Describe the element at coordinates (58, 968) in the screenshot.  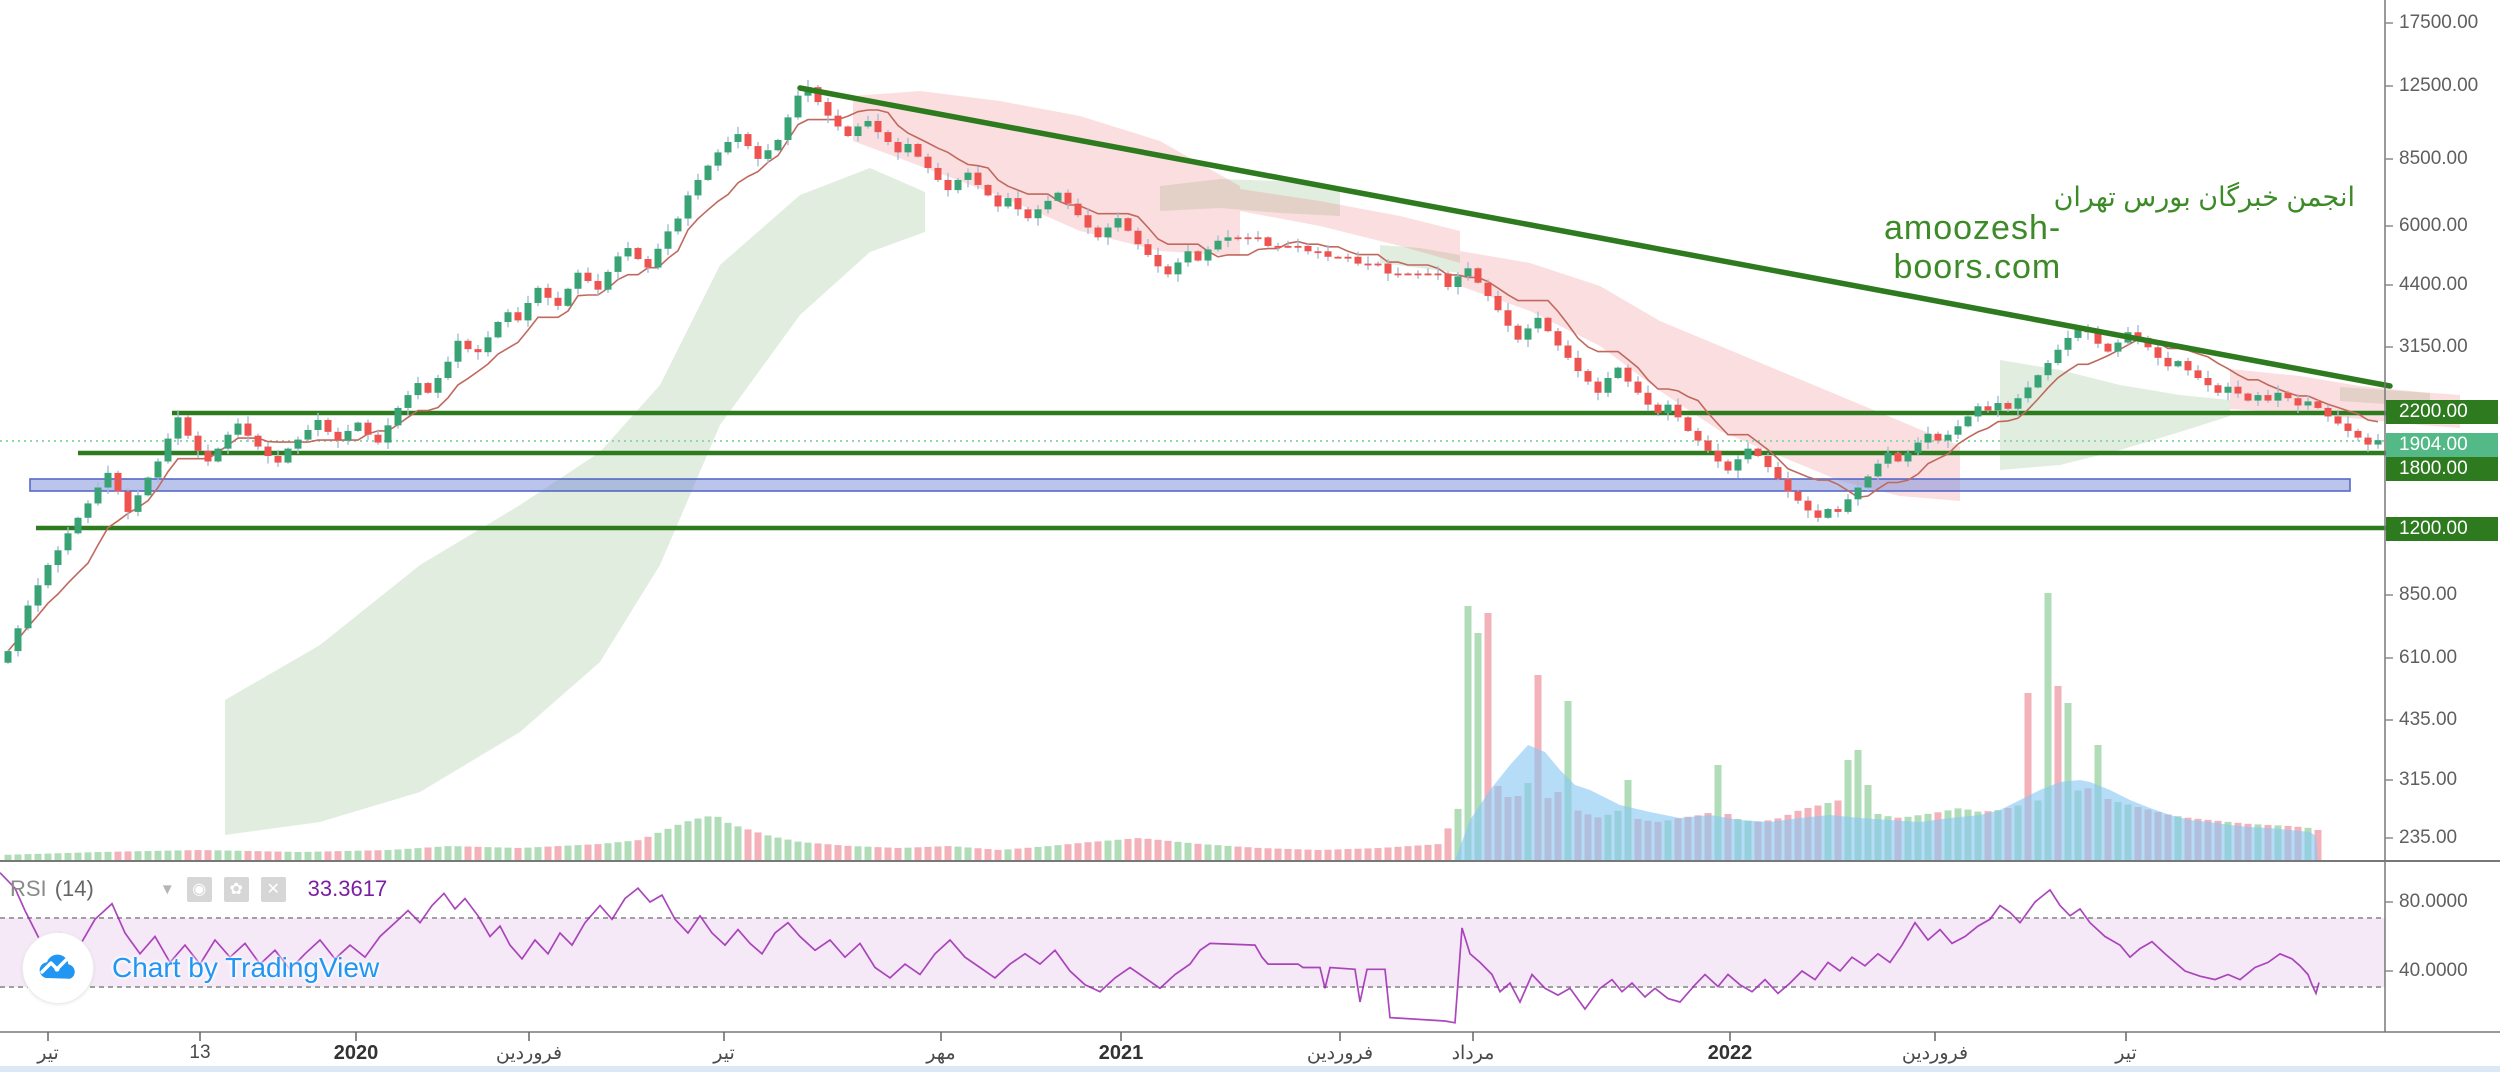
I see `tradingview-logo-icon` at that location.